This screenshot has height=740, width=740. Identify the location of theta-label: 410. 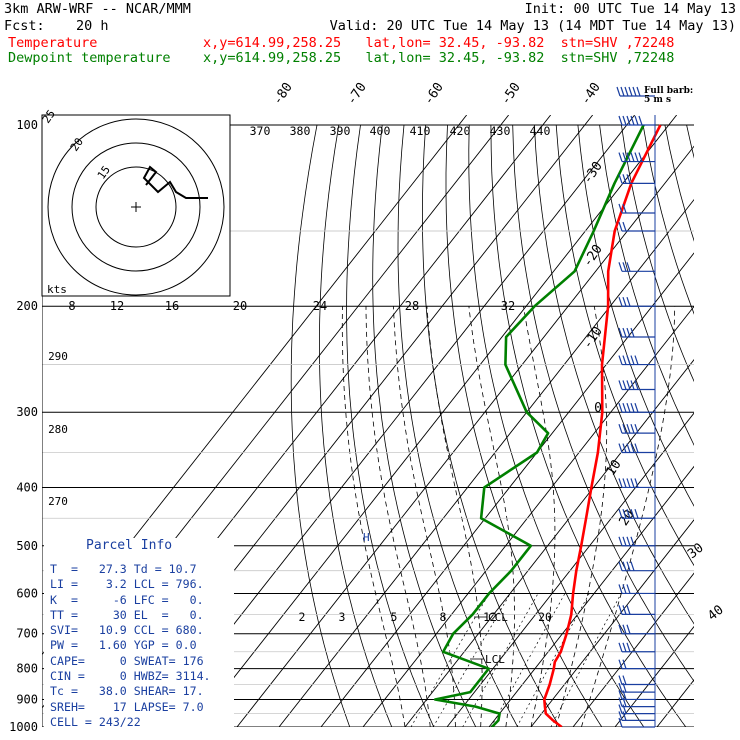
(420, 131).